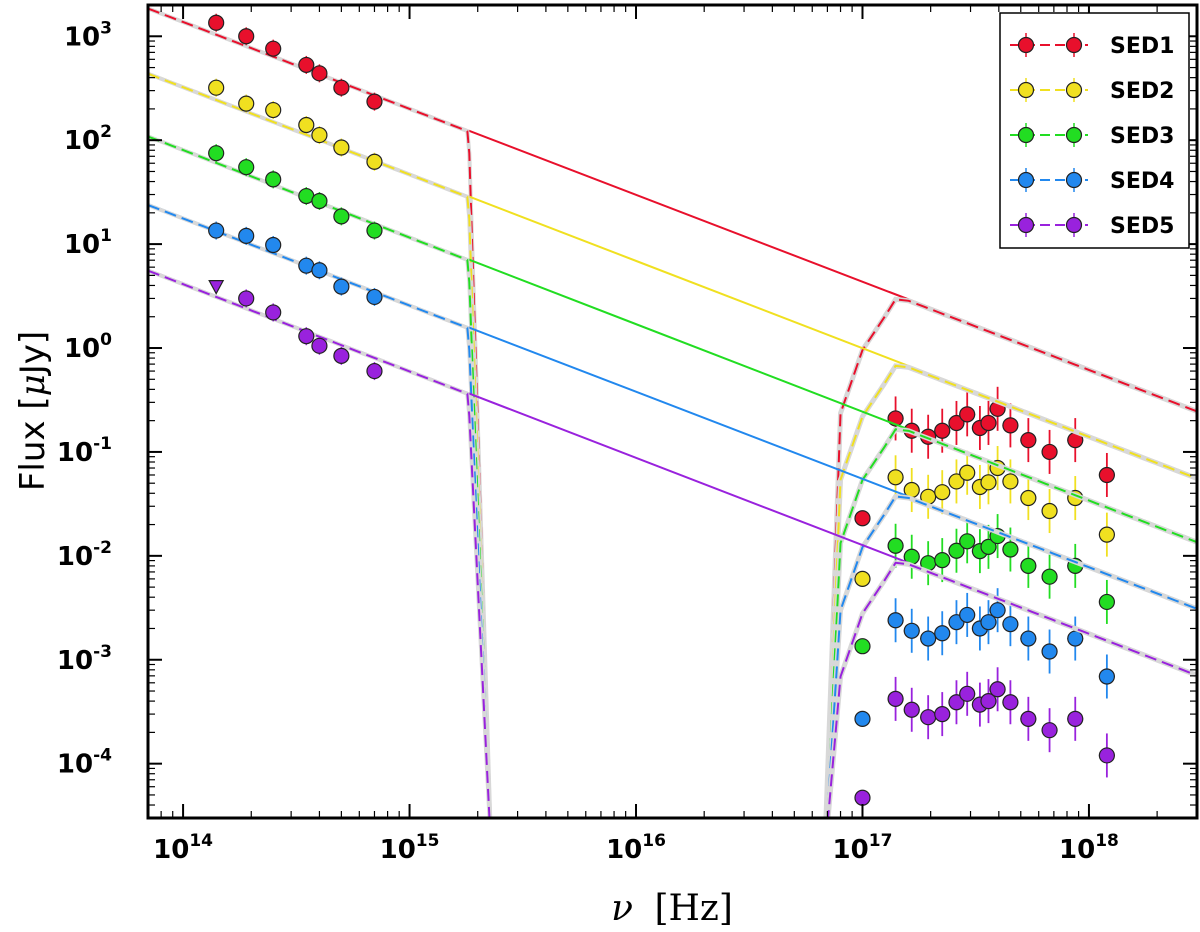 The width and height of the screenshot is (1200, 932). I want to click on legend-entry-sed4: SED4, so click(1092, 181).